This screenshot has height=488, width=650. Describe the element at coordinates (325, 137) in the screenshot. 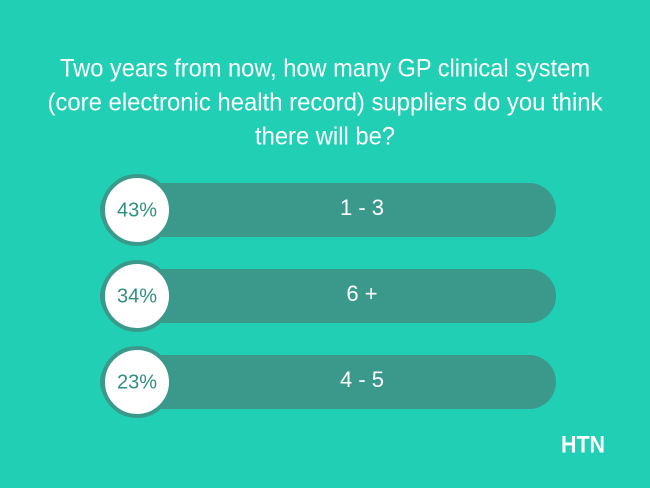

I see `title-line: there will be?` at that location.